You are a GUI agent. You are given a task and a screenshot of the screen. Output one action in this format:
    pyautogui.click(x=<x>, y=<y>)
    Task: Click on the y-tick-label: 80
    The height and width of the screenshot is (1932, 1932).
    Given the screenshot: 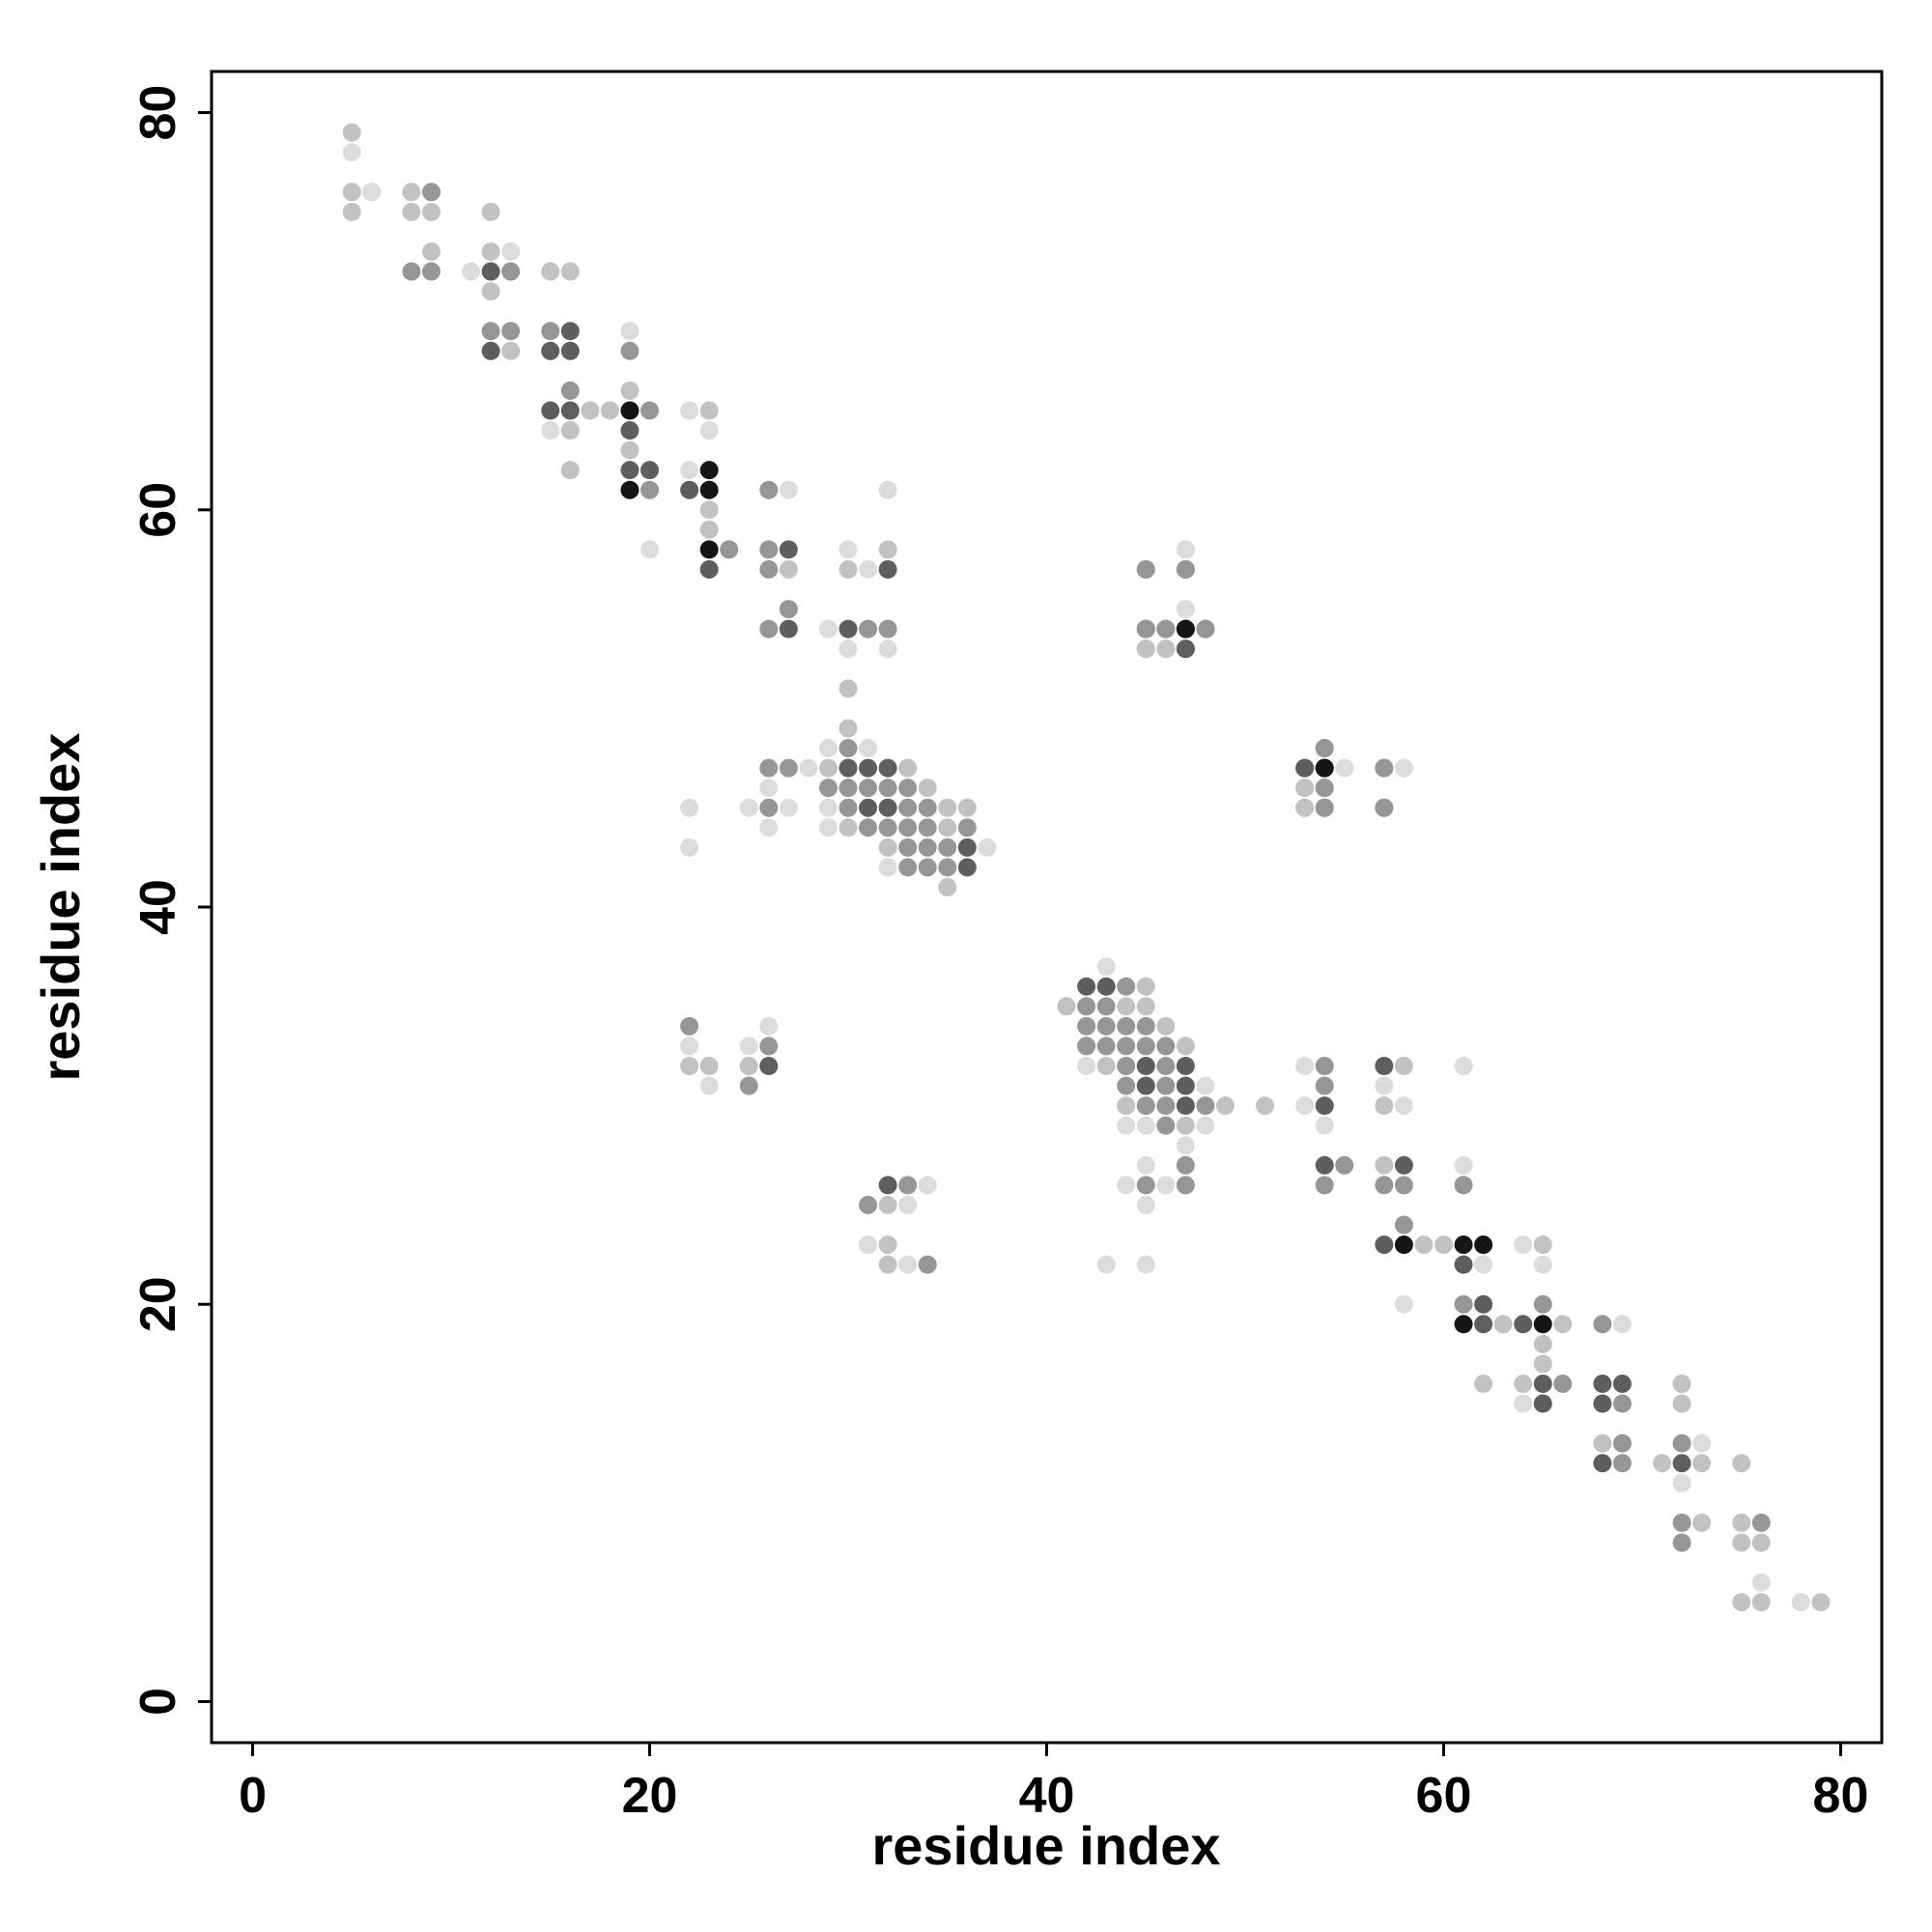 What is the action you would take?
    pyautogui.click(x=158, y=113)
    